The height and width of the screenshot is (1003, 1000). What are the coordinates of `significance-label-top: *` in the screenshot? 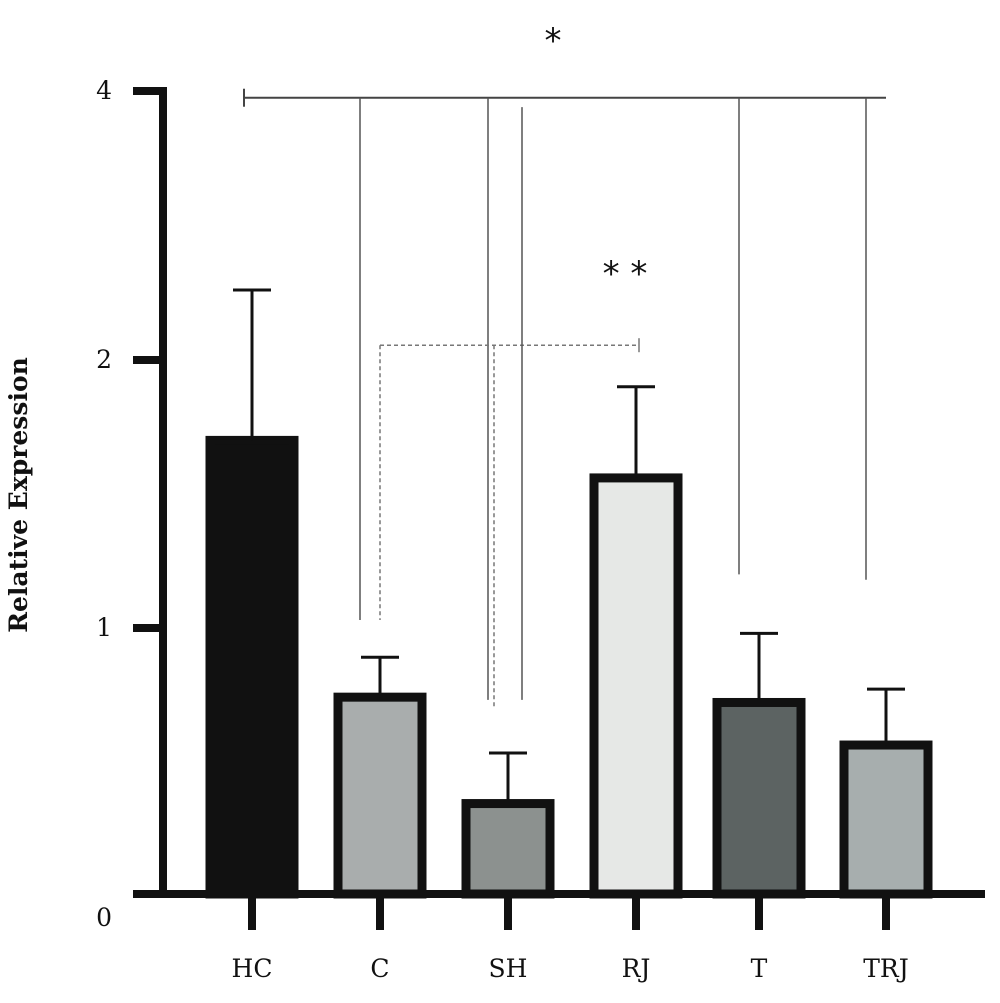 It's located at (553, 41).